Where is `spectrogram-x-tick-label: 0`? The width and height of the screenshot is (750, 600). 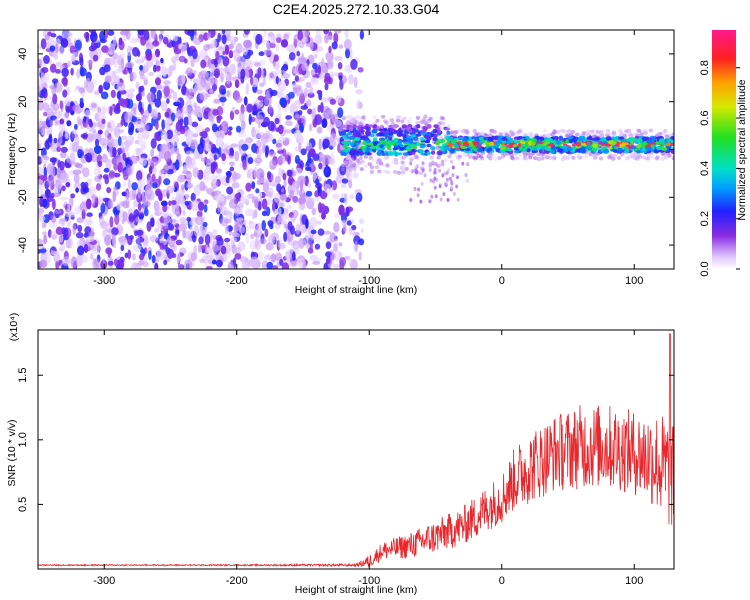
spectrogram-x-tick-label: 0 is located at coordinates (502, 281).